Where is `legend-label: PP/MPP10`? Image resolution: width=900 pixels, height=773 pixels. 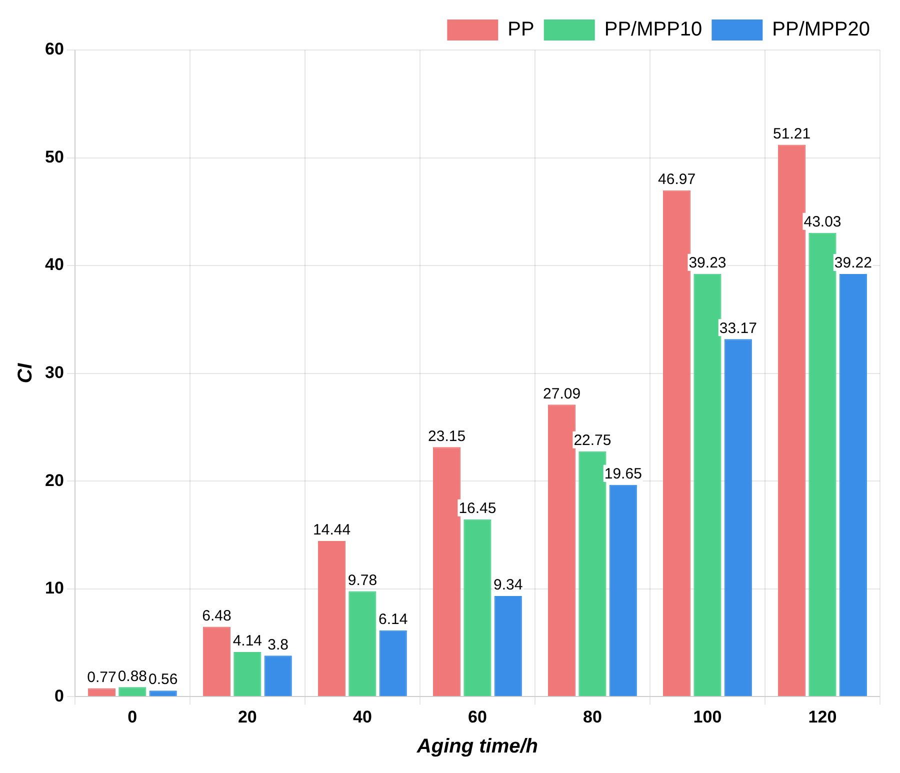
legend-label: PP/MPP10 is located at coordinates (653, 29).